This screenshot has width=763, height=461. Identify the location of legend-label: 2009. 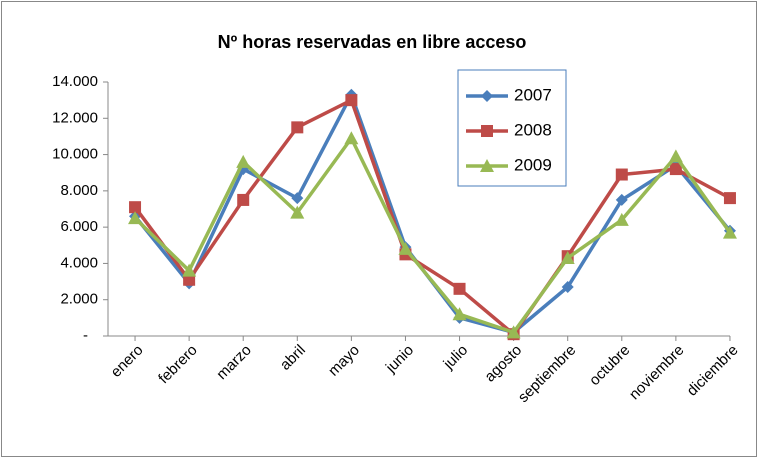
(533, 164).